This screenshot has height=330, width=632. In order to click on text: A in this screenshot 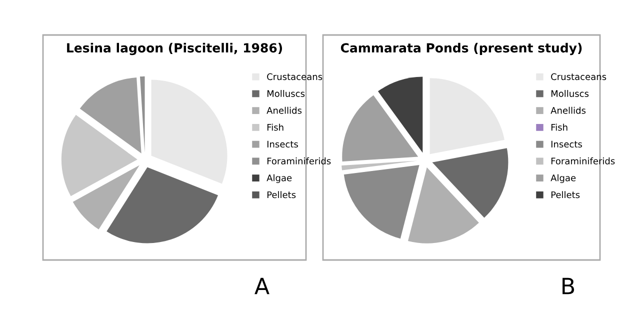, I will do `click(262, 286)`.